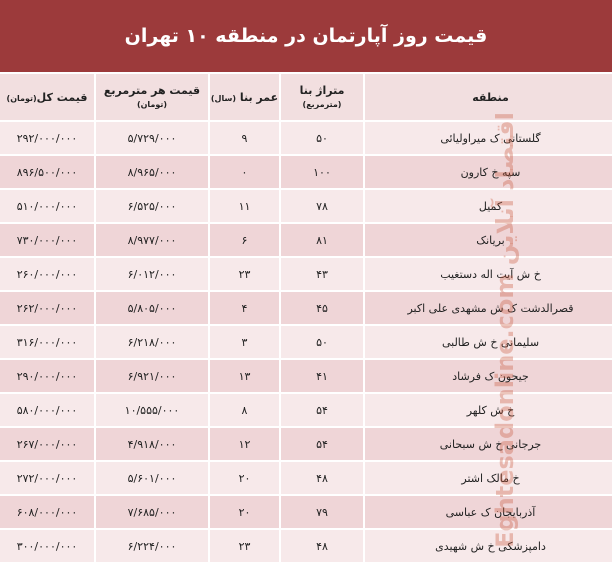  Describe the element at coordinates (47, 206) in the screenshot. I see `cell-total: ۵۱۰/۰۰۰/۰۰۰` at that location.